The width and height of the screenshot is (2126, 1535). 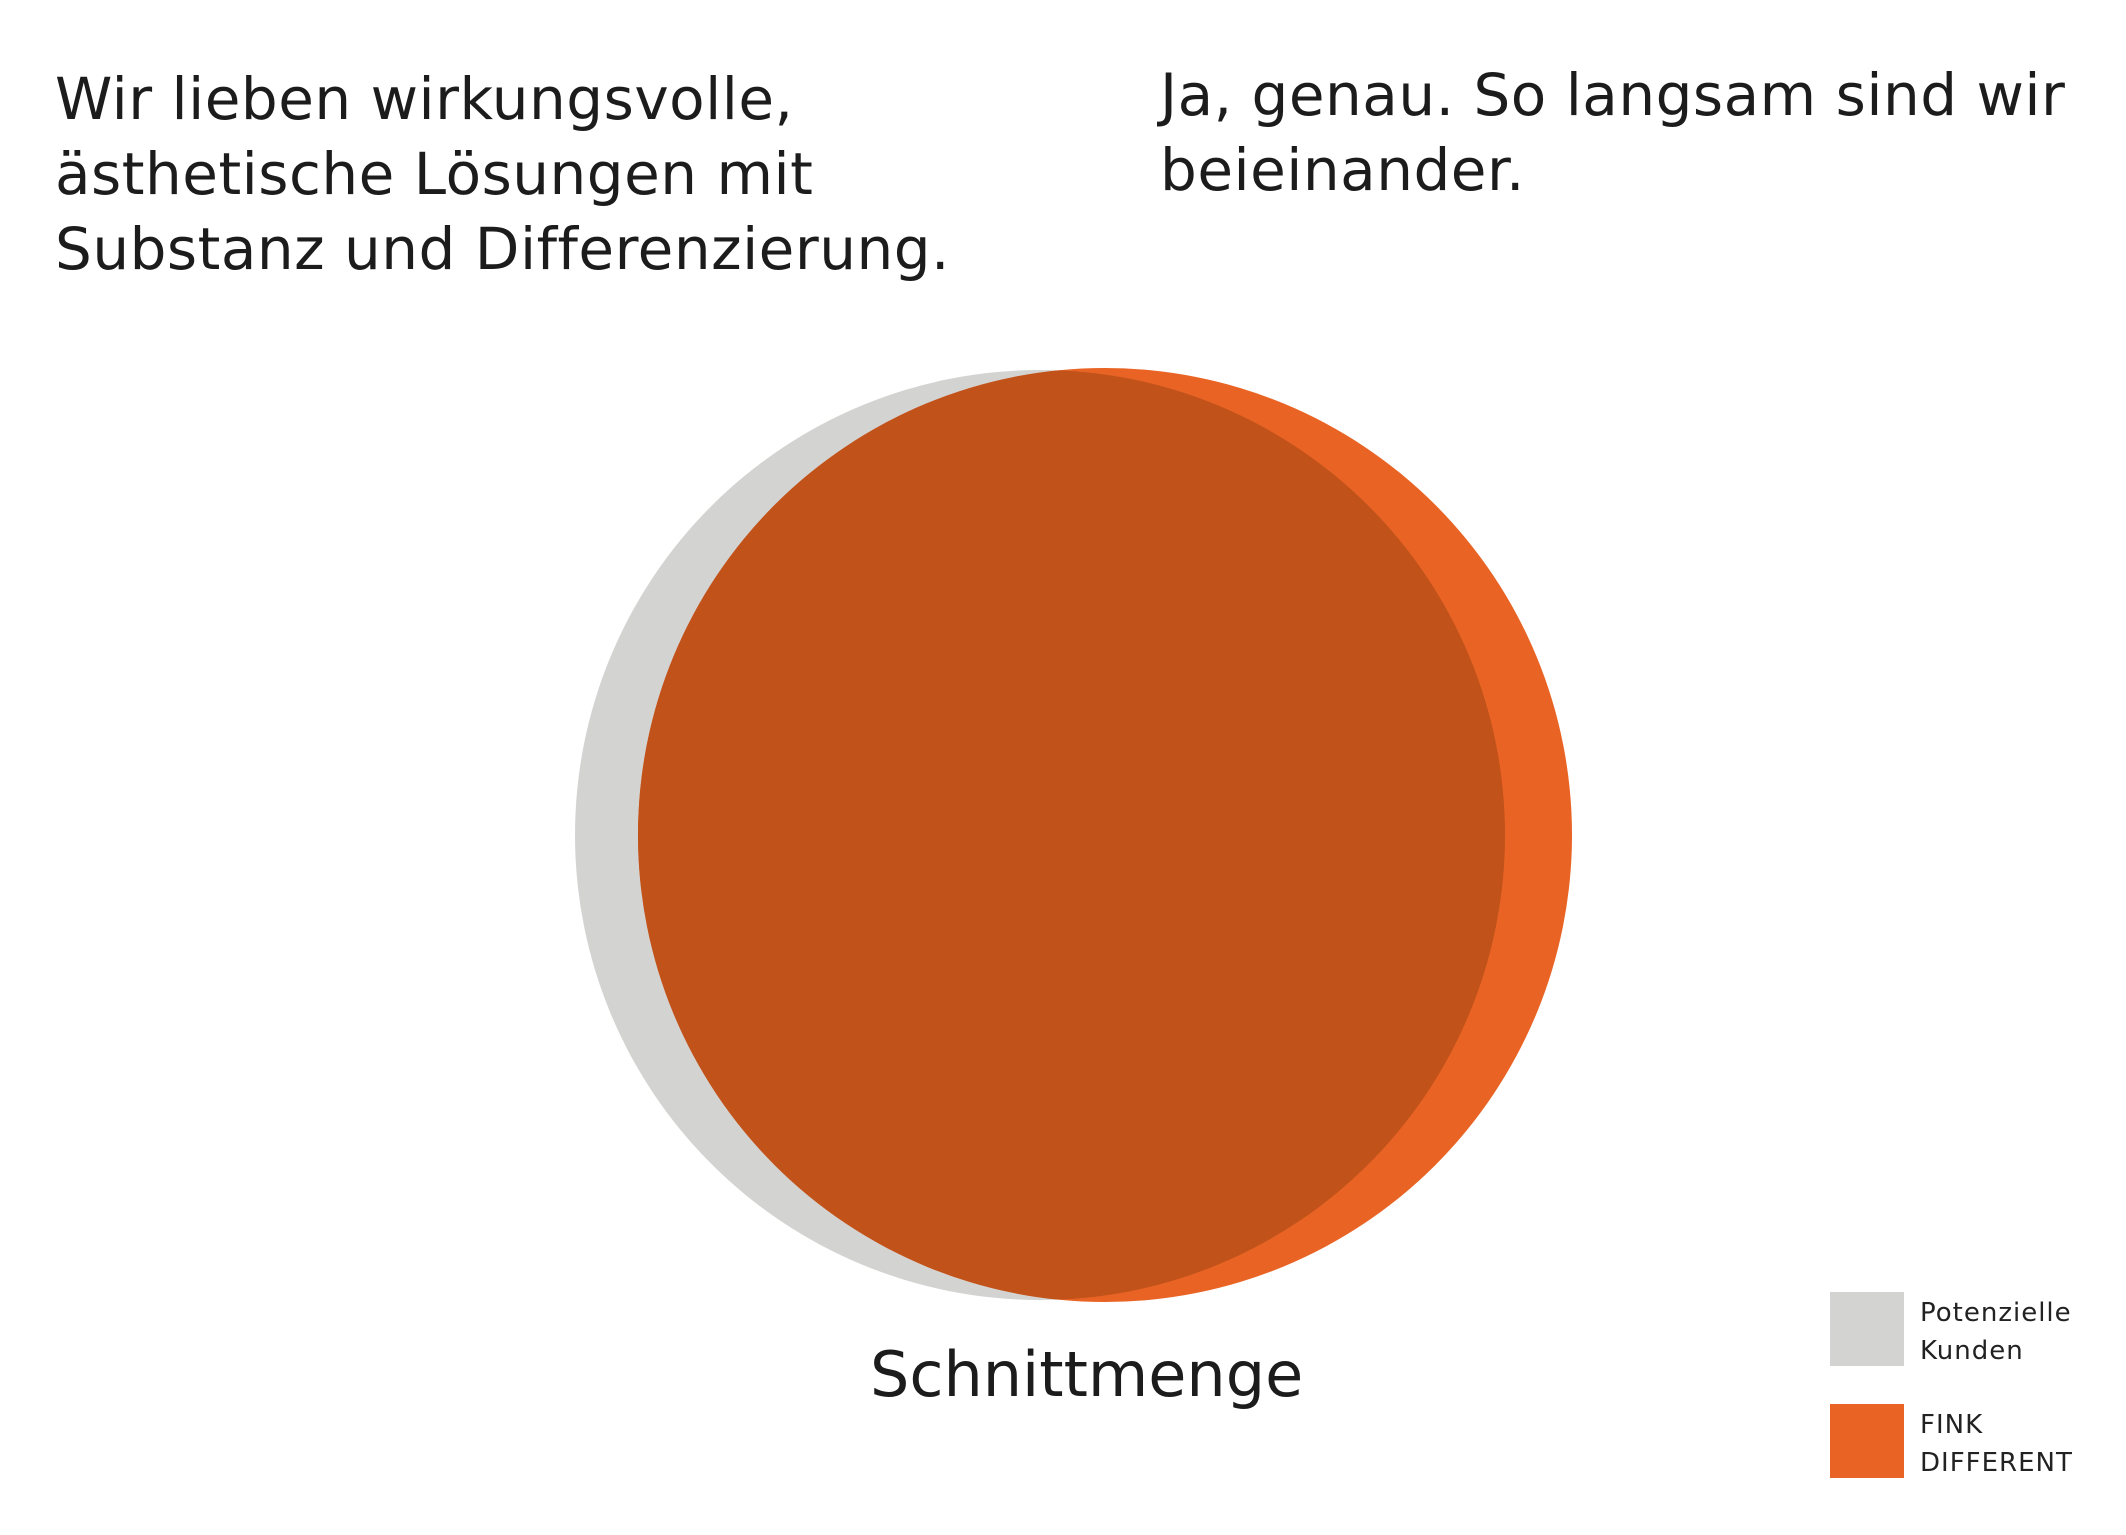 I want to click on statement-right-line-2: beieinander., so click(x=1342, y=170).